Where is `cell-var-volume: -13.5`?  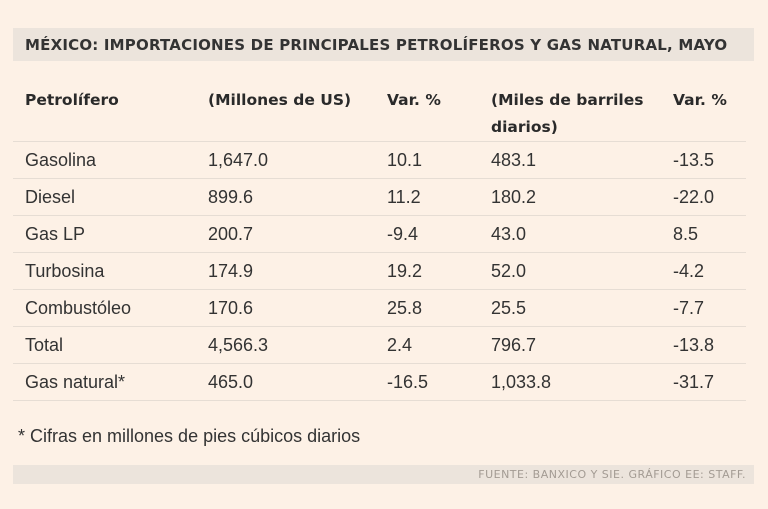 cell-var-volume: -13.5 is located at coordinates (694, 159).